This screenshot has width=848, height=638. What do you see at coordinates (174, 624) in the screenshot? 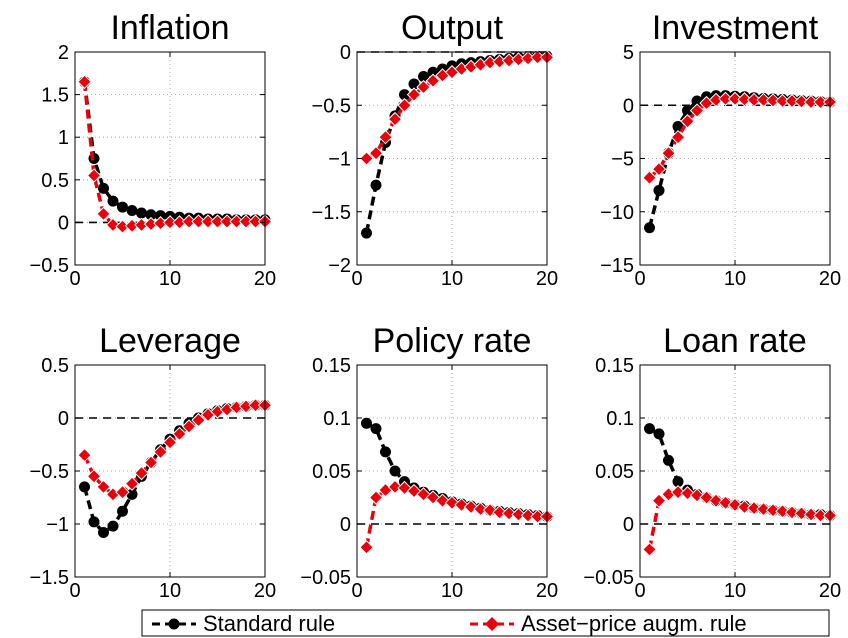
I see `legend-marker-standard` at bounding box center [174, 624].